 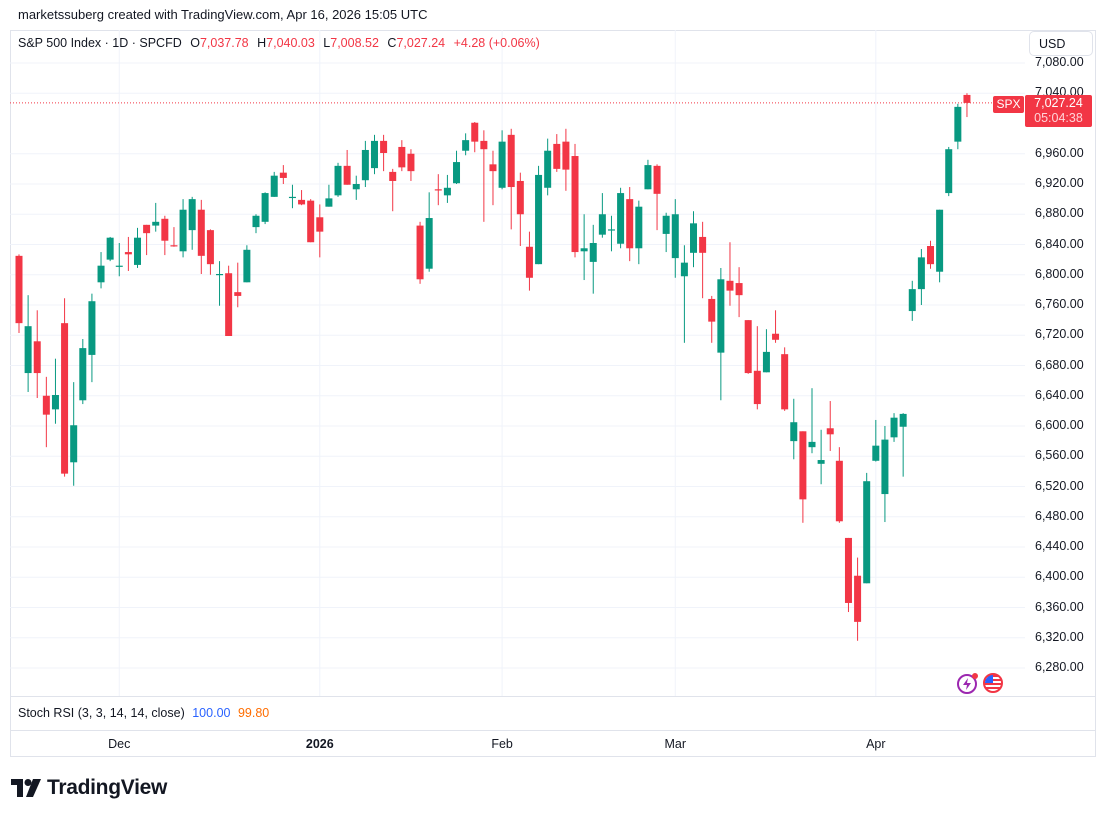 What do you see at coordinates (993, 683) in the screenshot?
I see `us-flag-icon` at bounding box center [993, 683].